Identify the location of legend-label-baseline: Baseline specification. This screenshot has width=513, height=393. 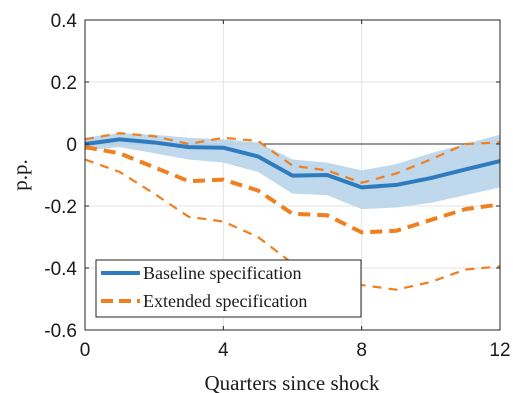
(222, 273).